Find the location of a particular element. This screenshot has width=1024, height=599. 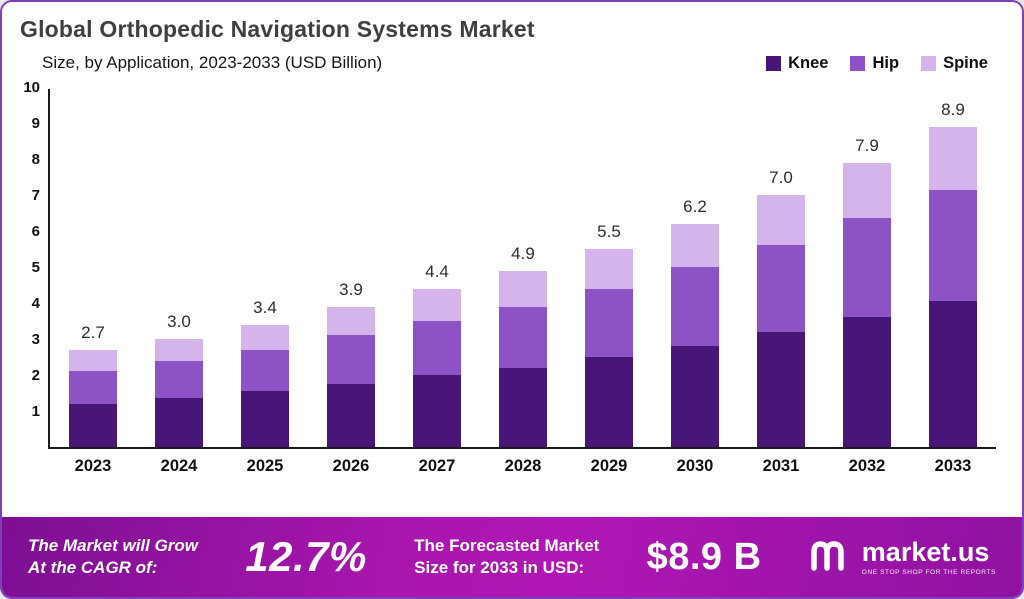

y-axis: 10 9 8 7 6 5 4 3 2 1 is located at coordinates (31, 264).